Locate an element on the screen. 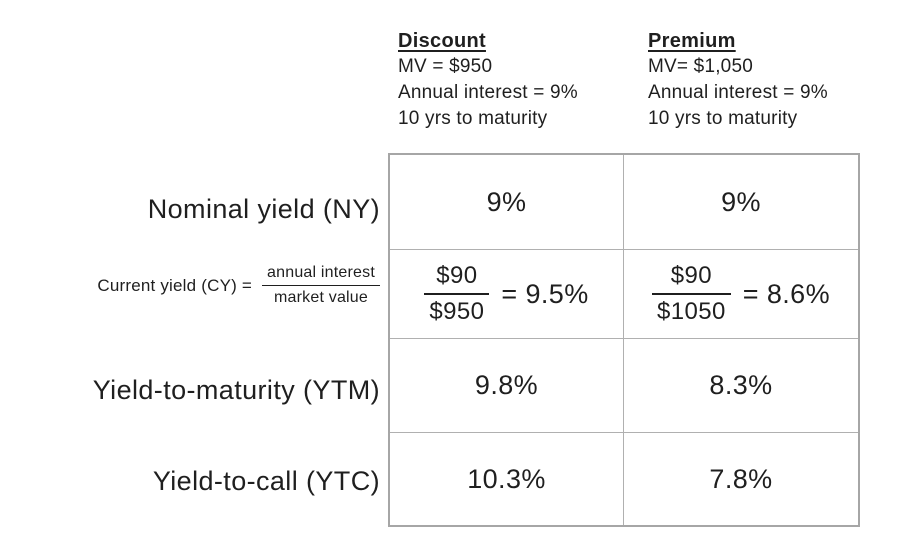  premium-maturity: 10 yrs to maturity is located at coordinates (723, 118).